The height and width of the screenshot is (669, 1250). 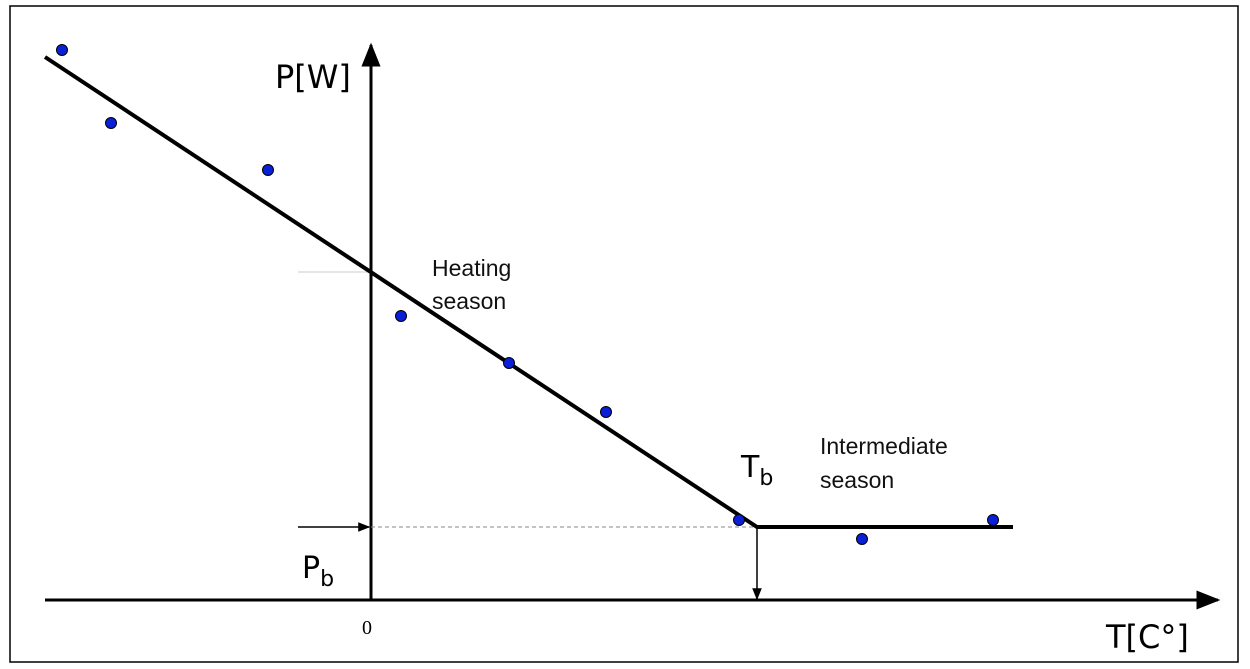 I want to click on symbol: T, so click(x=750, y=467).